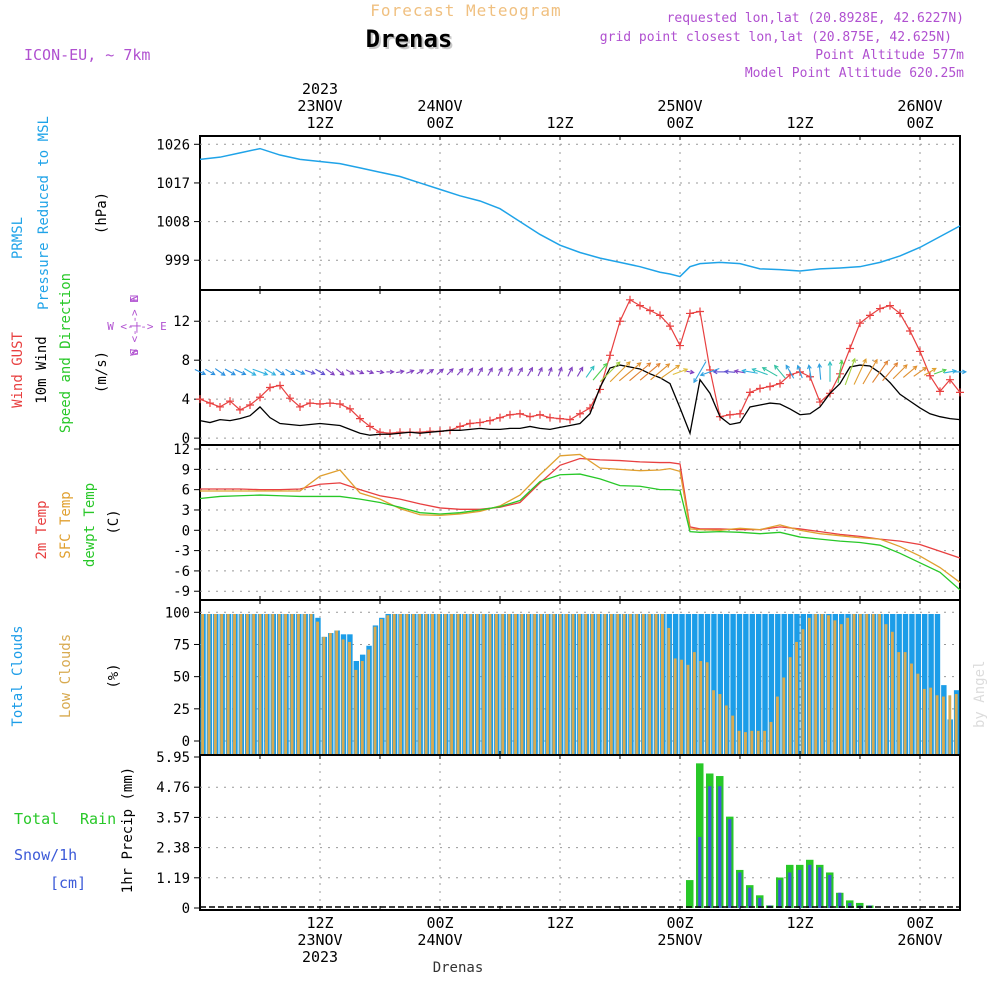  What do you see at coordinates (173, 758) in the screenshot?
I see `ytick-label: 5.95` at bounding box center [173, 758].